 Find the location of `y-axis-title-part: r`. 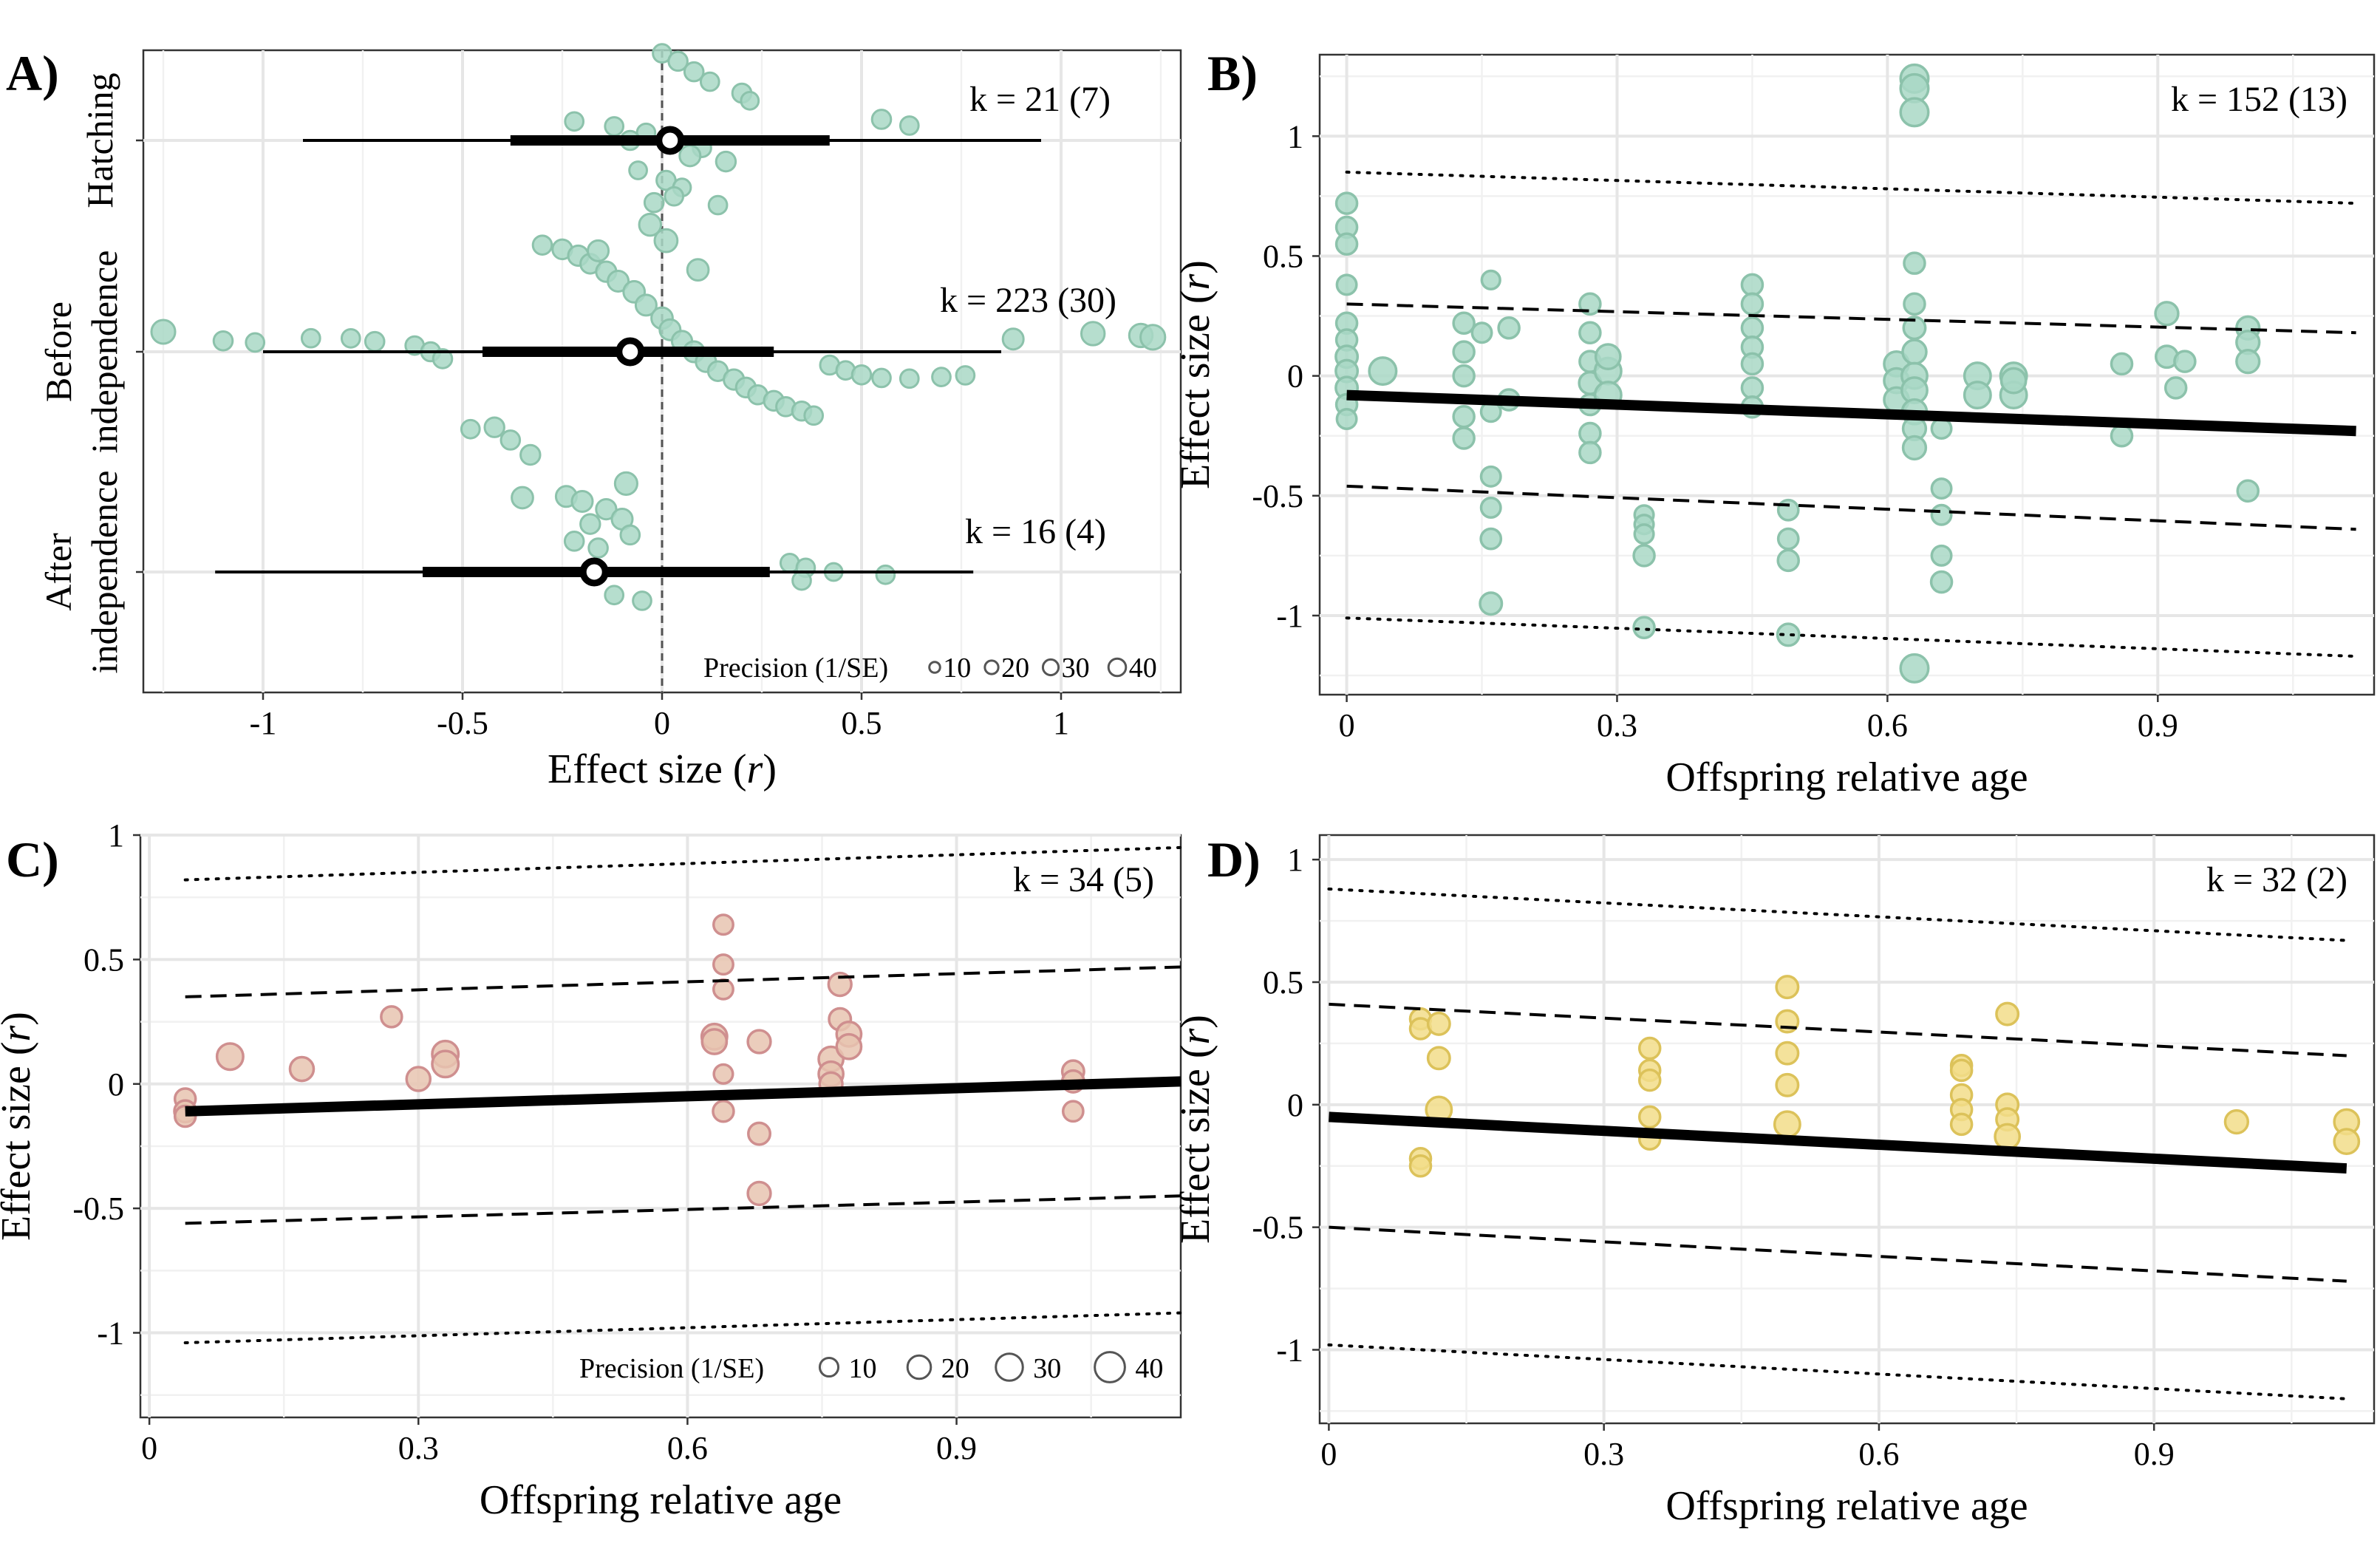

y-axis-title-part: r is located at coordinates (1195, 281).